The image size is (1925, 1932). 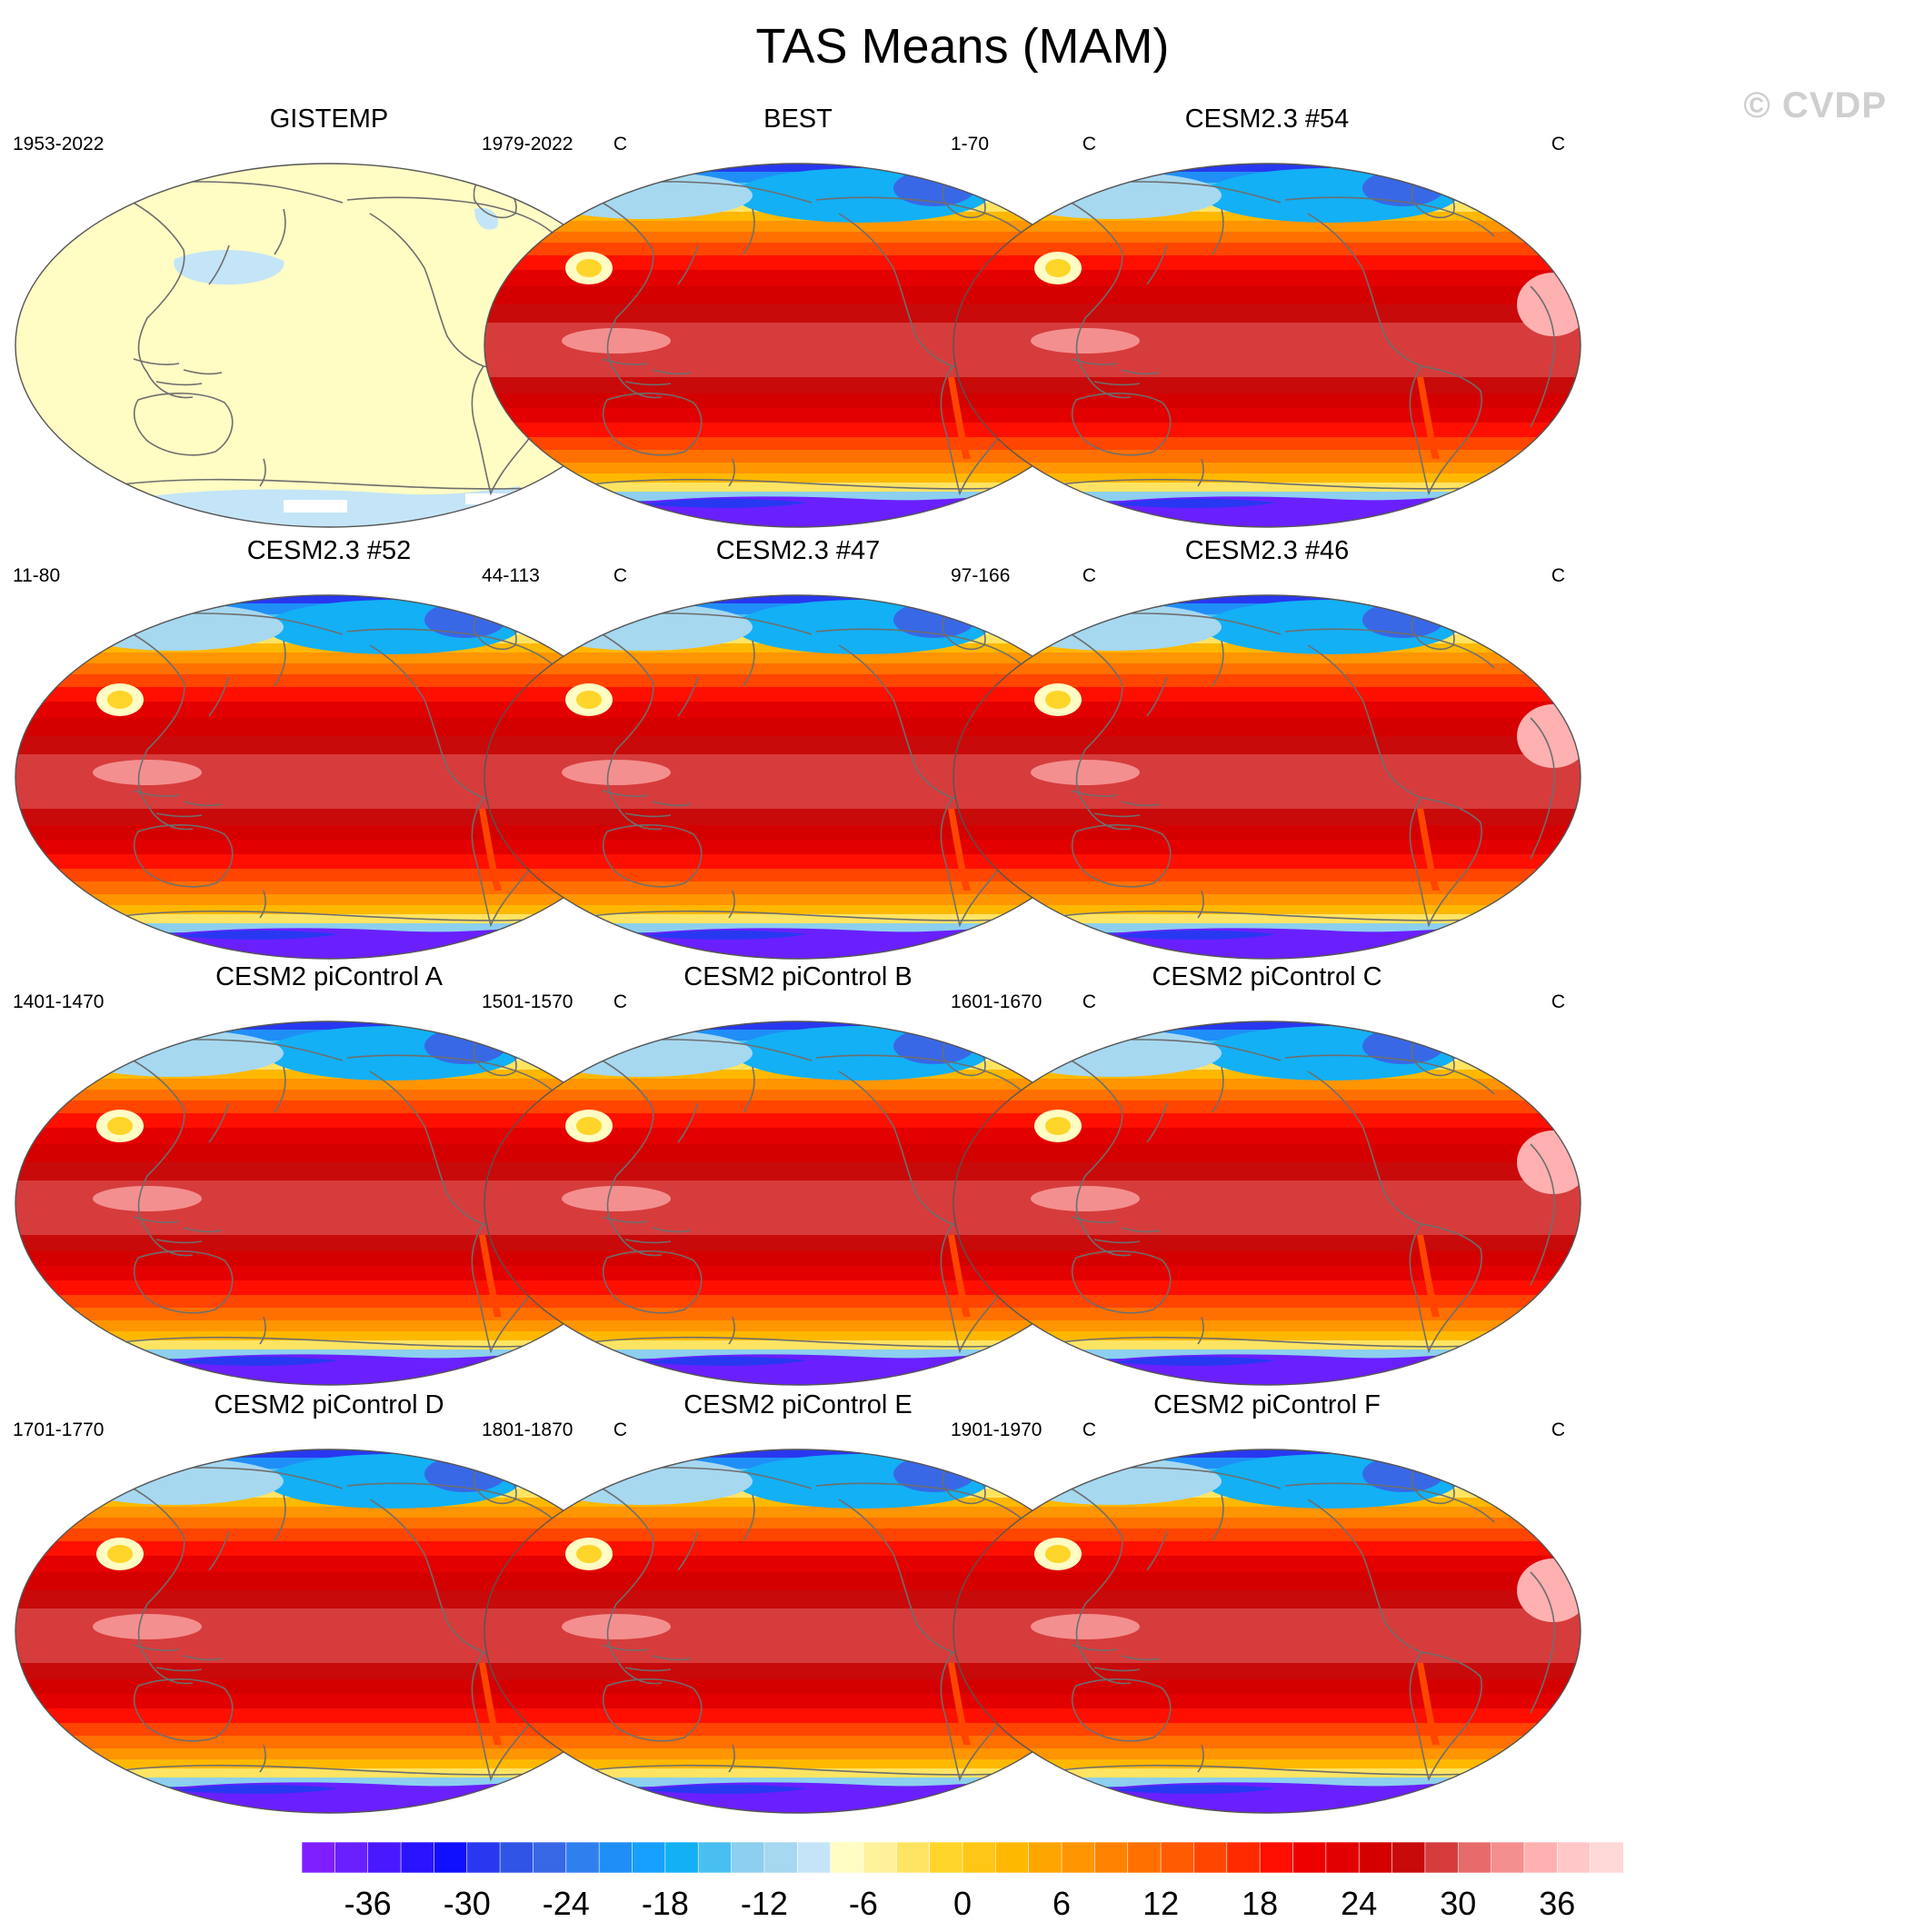 I want to click on panel-period: 1979-2022, so click(x=528, y=144).